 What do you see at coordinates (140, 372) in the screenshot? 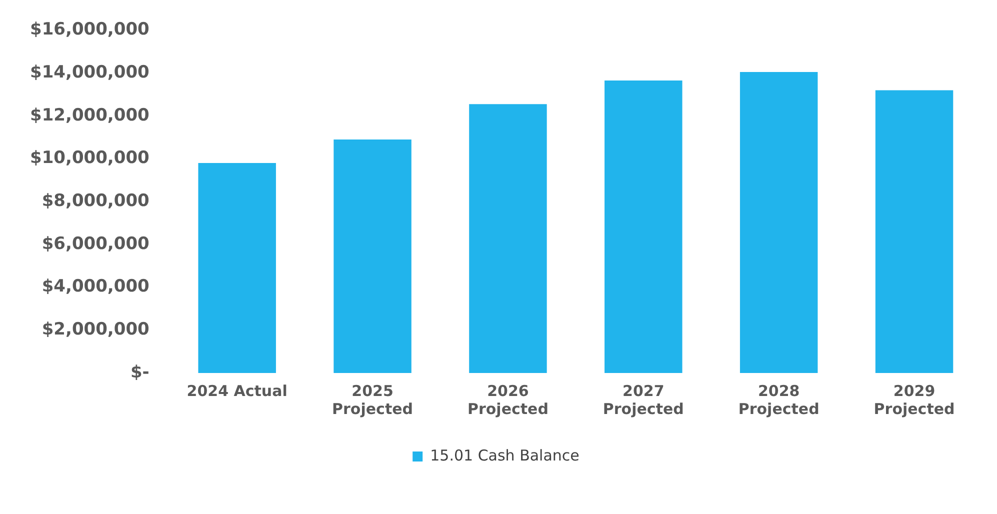
I see `y-tick-label: $-` at bounding box center [140, 372].